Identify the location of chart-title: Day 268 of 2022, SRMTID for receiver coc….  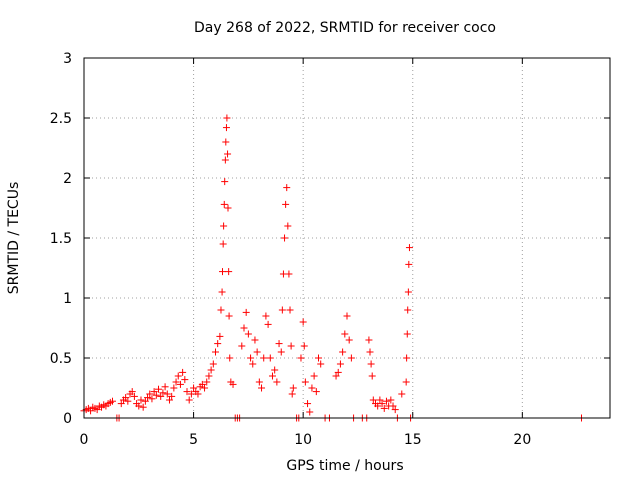
(345, 28).